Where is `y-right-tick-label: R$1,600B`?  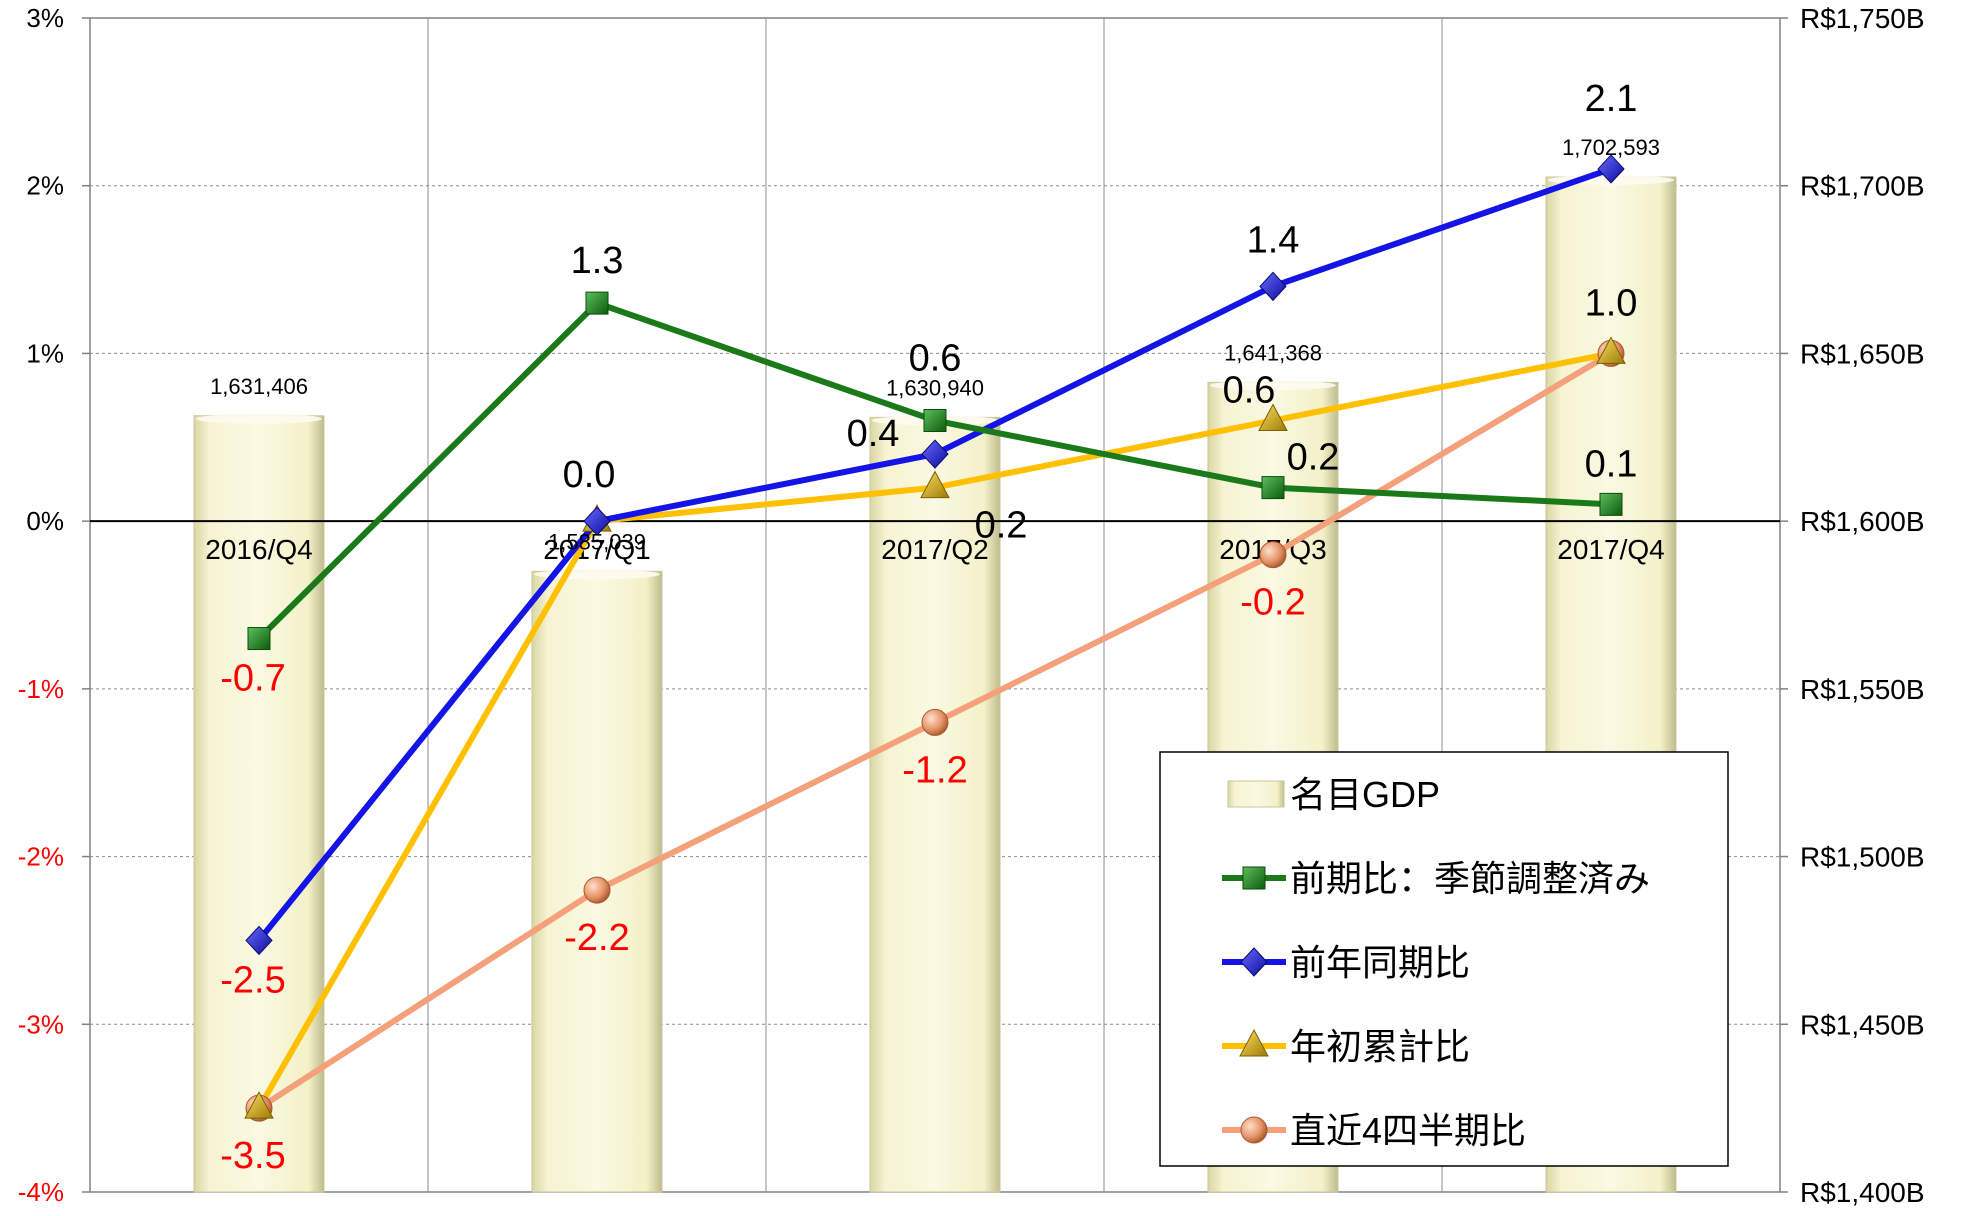
y-right-tick-label: R$1,600B is located at coordinates (1862, 521).